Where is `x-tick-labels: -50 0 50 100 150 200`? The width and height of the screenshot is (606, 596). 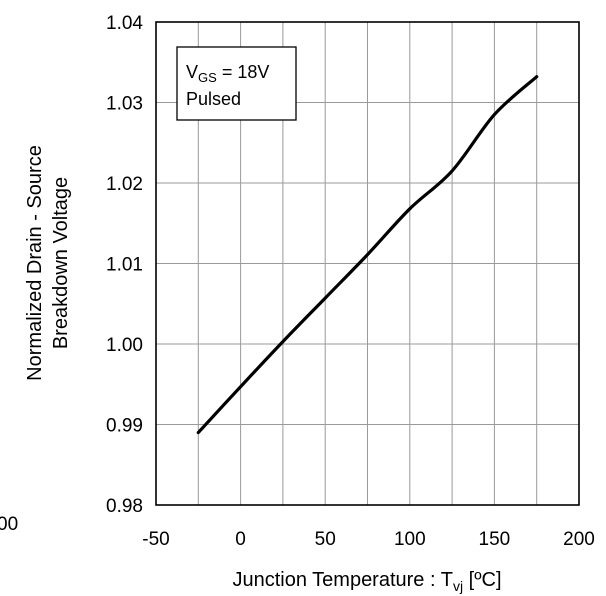 x-tick-labels: -50 0 50 100 150 200 is located at coordinates (368, 539).